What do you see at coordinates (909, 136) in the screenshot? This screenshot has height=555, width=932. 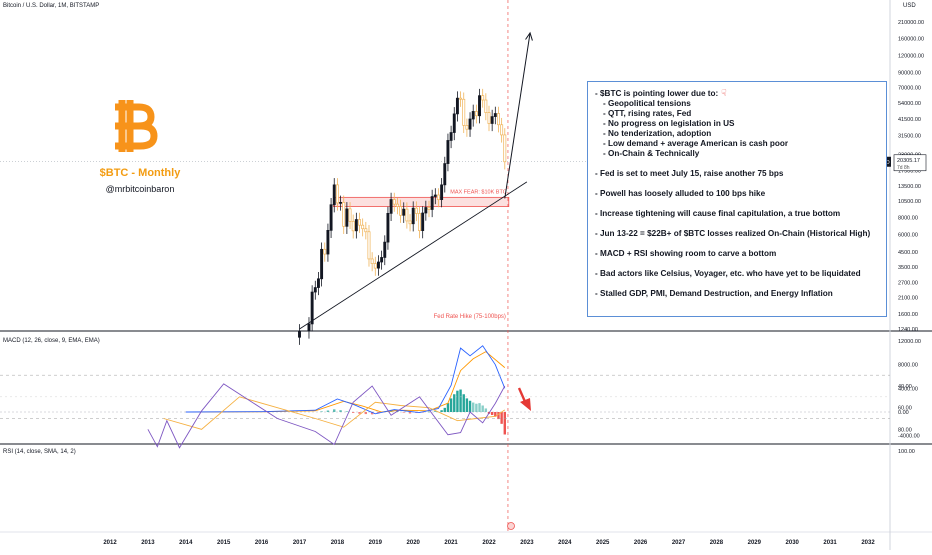 I see `price-tick-label: 31500.00` at bounding box center [909, 136].